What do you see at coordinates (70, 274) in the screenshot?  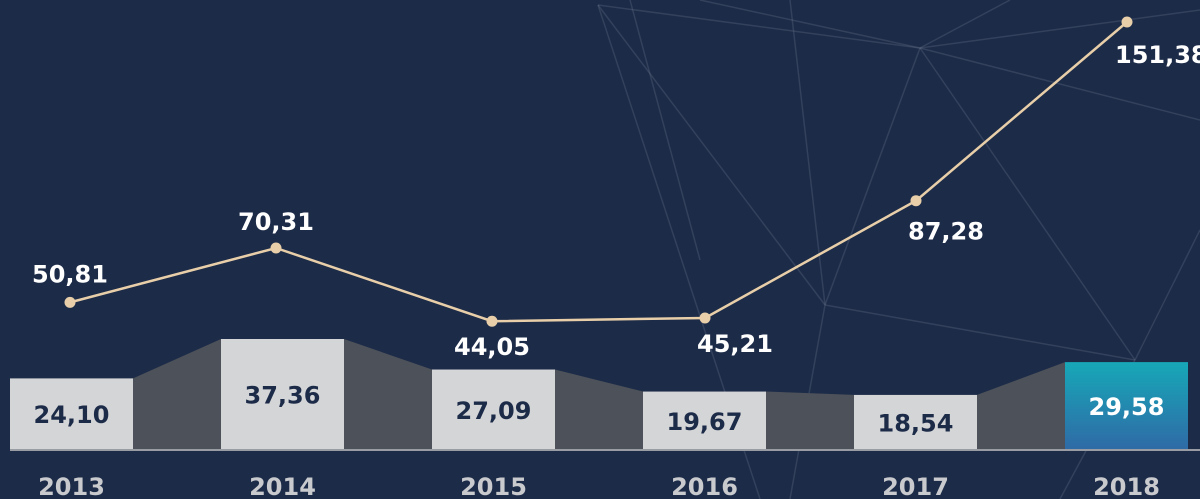 I see `line-value-label: 50,81` at bounding box center [70, 274].